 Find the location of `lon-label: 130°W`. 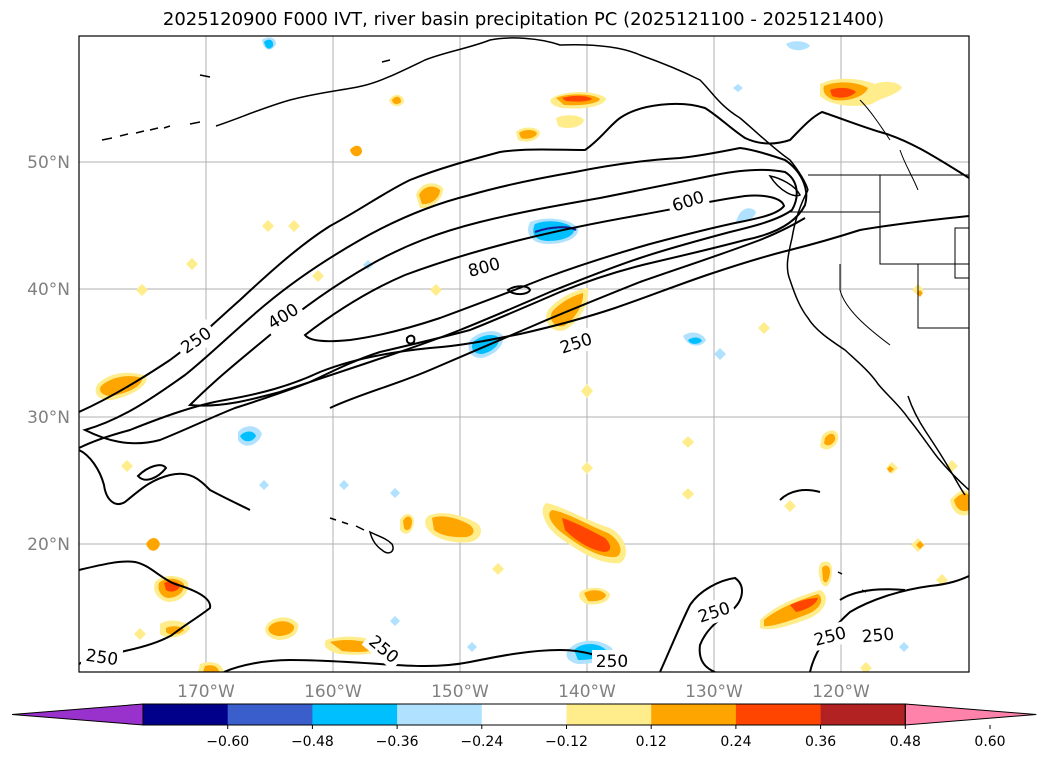

lon-label: 130°W is located at coordinates (714, 692).